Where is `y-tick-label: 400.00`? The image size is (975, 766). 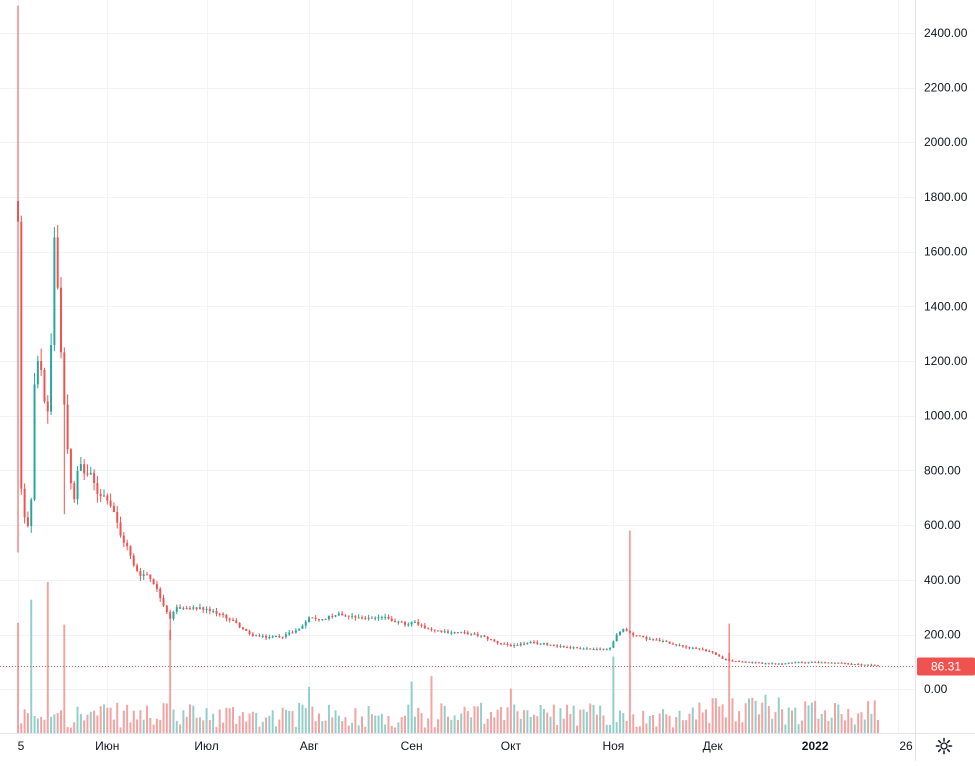 y-tick-label: 400.00 is located at coordinates (942, 580).